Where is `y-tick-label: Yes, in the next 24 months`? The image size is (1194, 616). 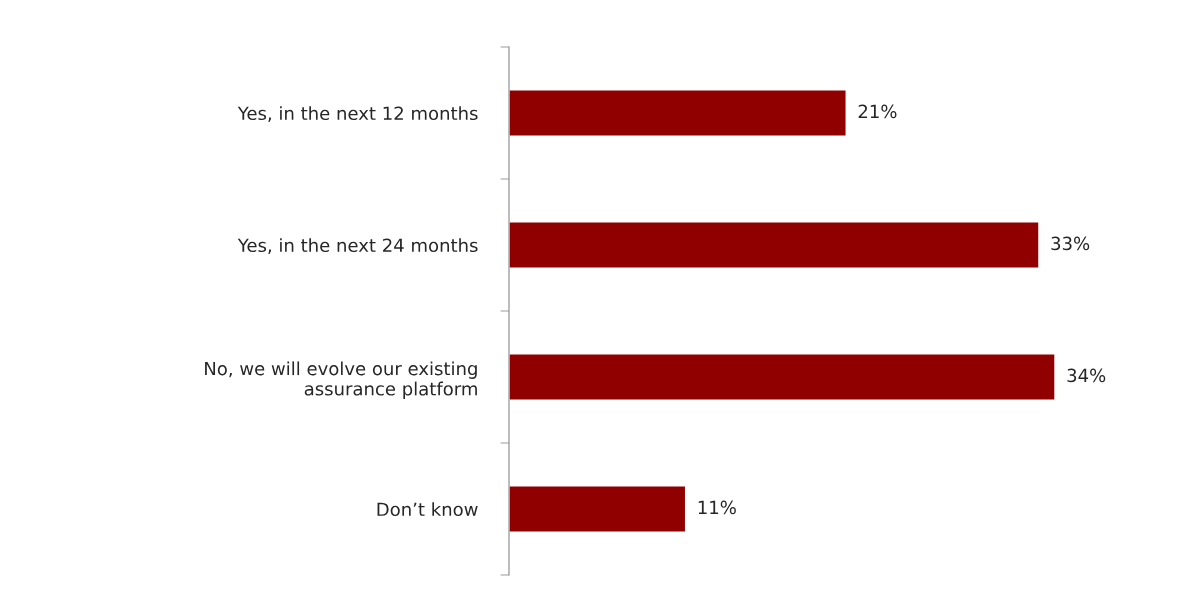 y-tick-label: Yes, in the next 24 months is located at coordinates (357, 246).